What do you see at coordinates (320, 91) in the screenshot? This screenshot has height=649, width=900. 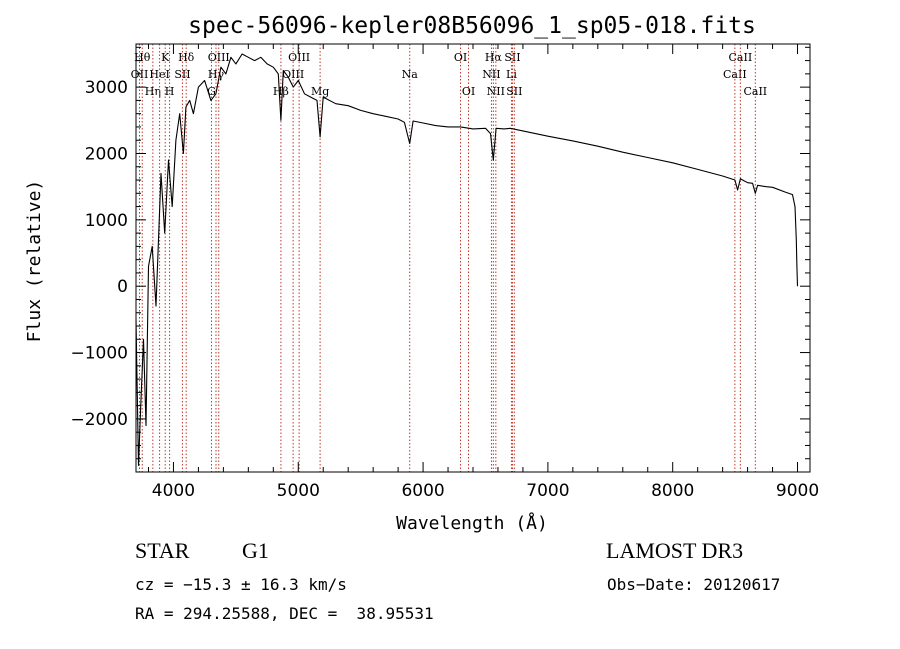 I see `line-label-14: Mg` at bounding box center [320, 91].